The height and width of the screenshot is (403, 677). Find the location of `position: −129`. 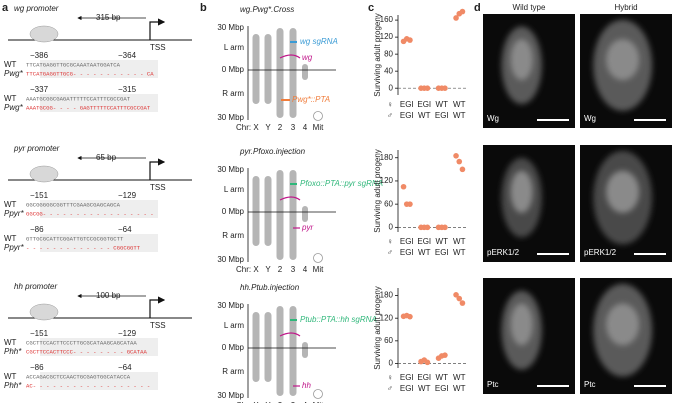

position: −129 is located at coordinates (127, 333).